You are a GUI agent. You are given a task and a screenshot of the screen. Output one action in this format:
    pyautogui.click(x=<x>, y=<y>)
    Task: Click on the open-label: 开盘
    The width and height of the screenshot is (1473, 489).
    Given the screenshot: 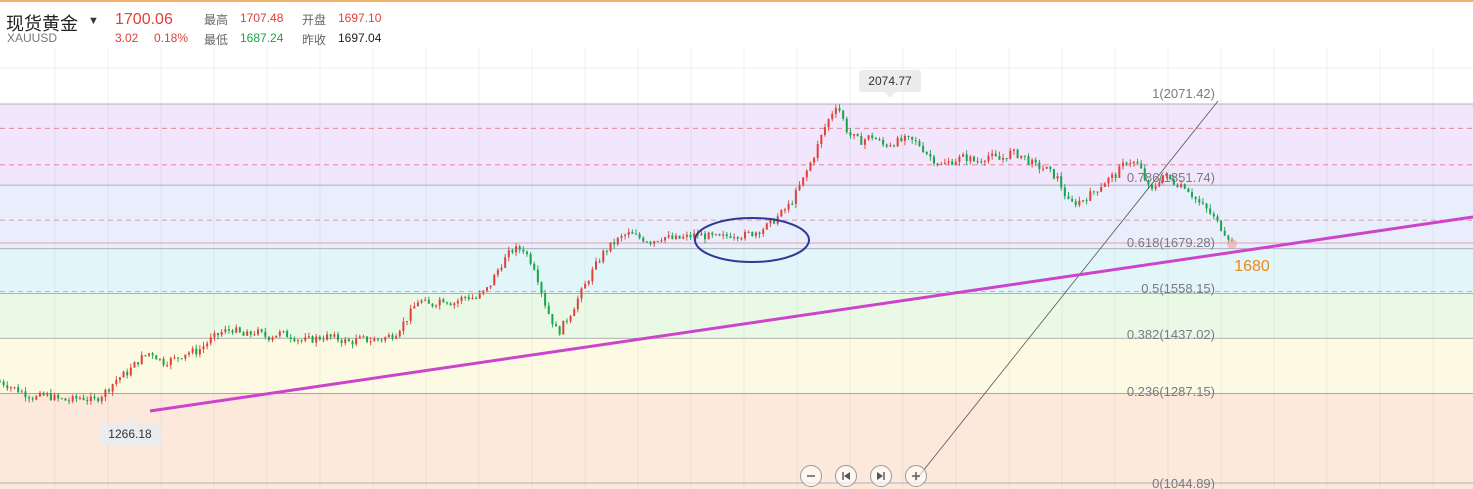 What is the action you would take?
    pyautogui.click(x=314, y=20)
    